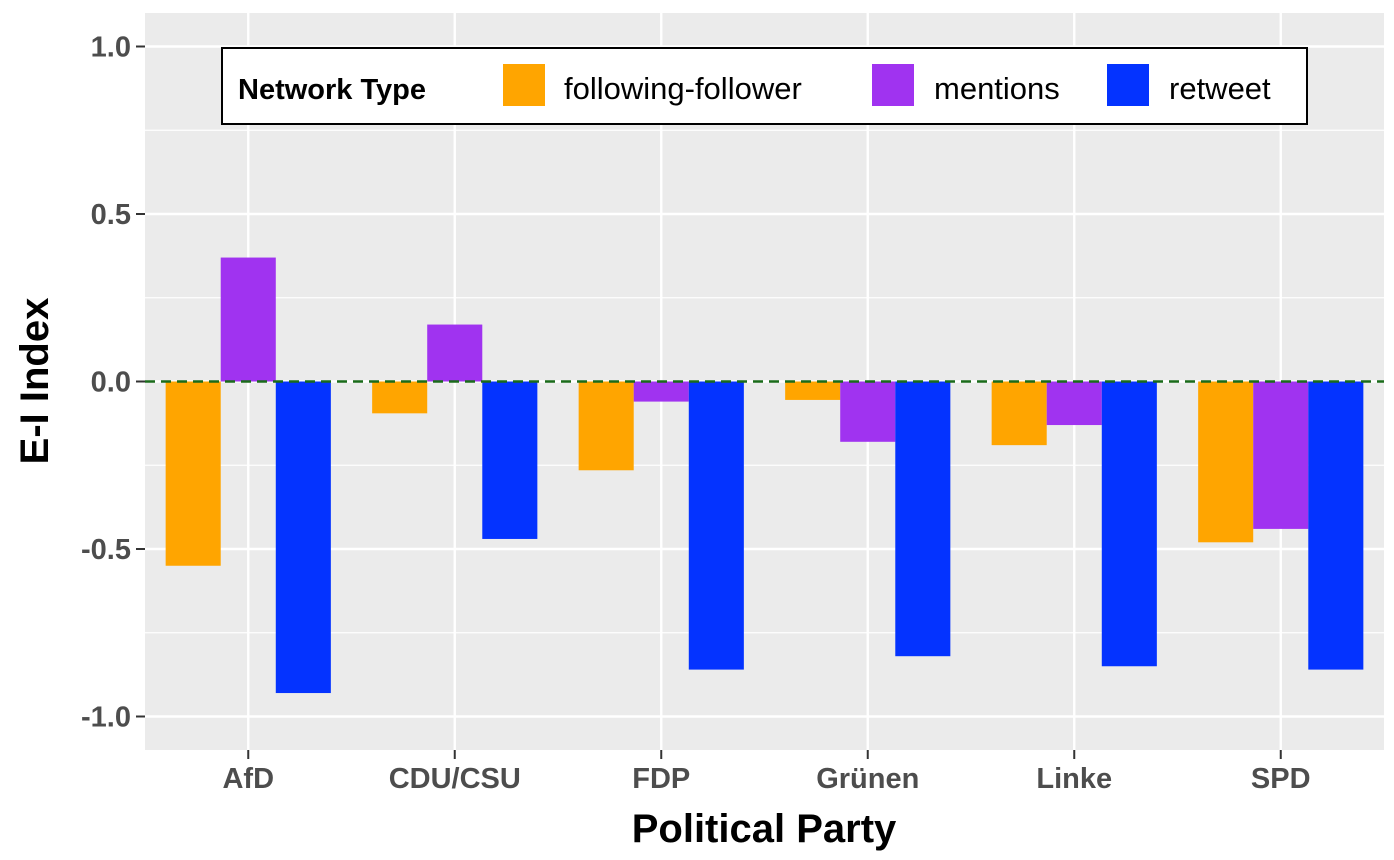  What do you see at coordinates (766, 772) in the screenshot?
I see `x-axis: AfD CDU/CSU FDP Grünen Linke SPD` at bounding box center [766, 772].